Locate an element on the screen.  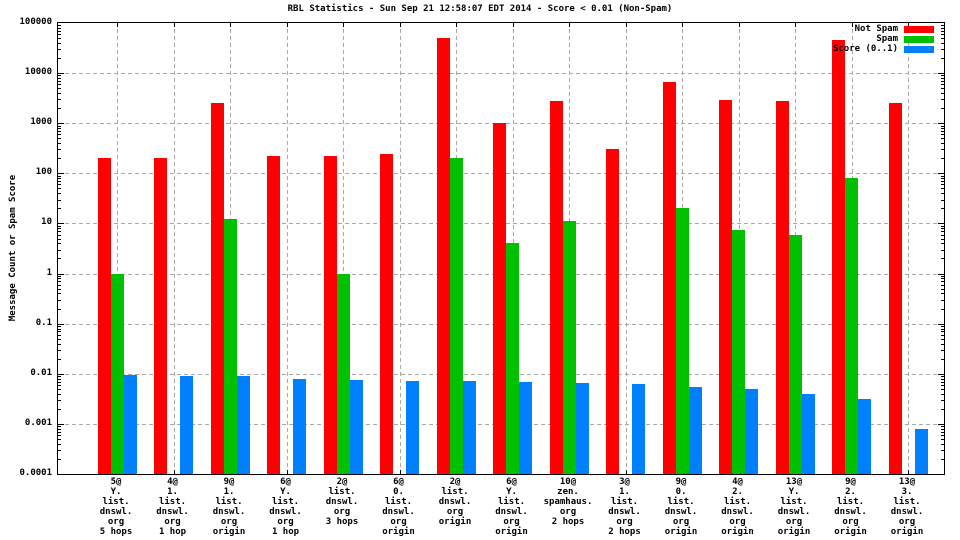
y-tick-label: 100 is located at coordinates (43, 172).